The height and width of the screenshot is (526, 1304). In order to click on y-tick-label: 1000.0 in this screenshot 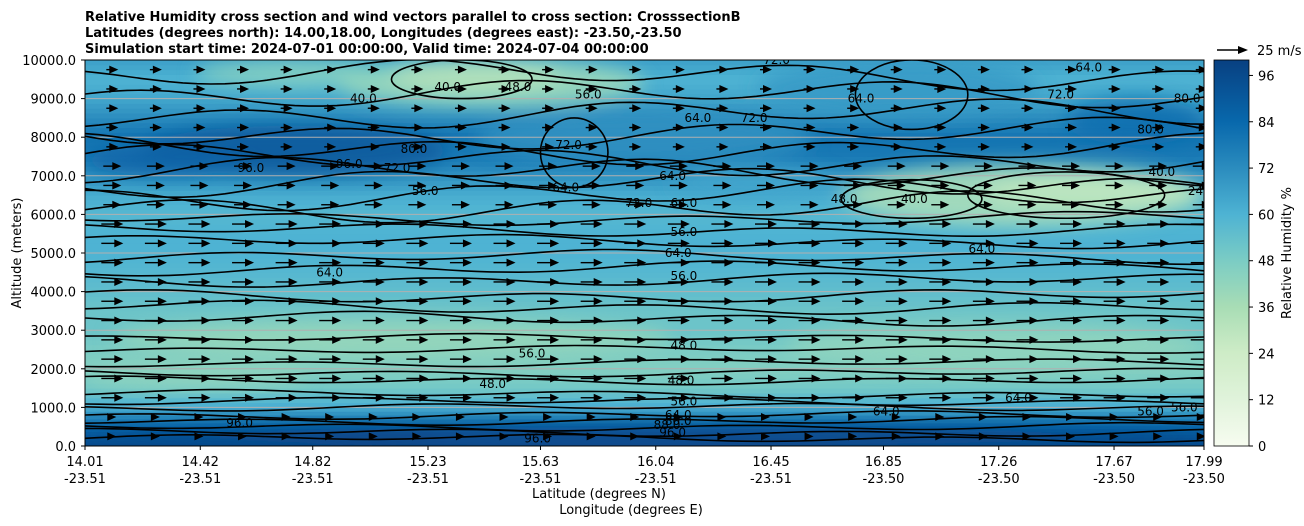, I will do `click(54, 408)`.